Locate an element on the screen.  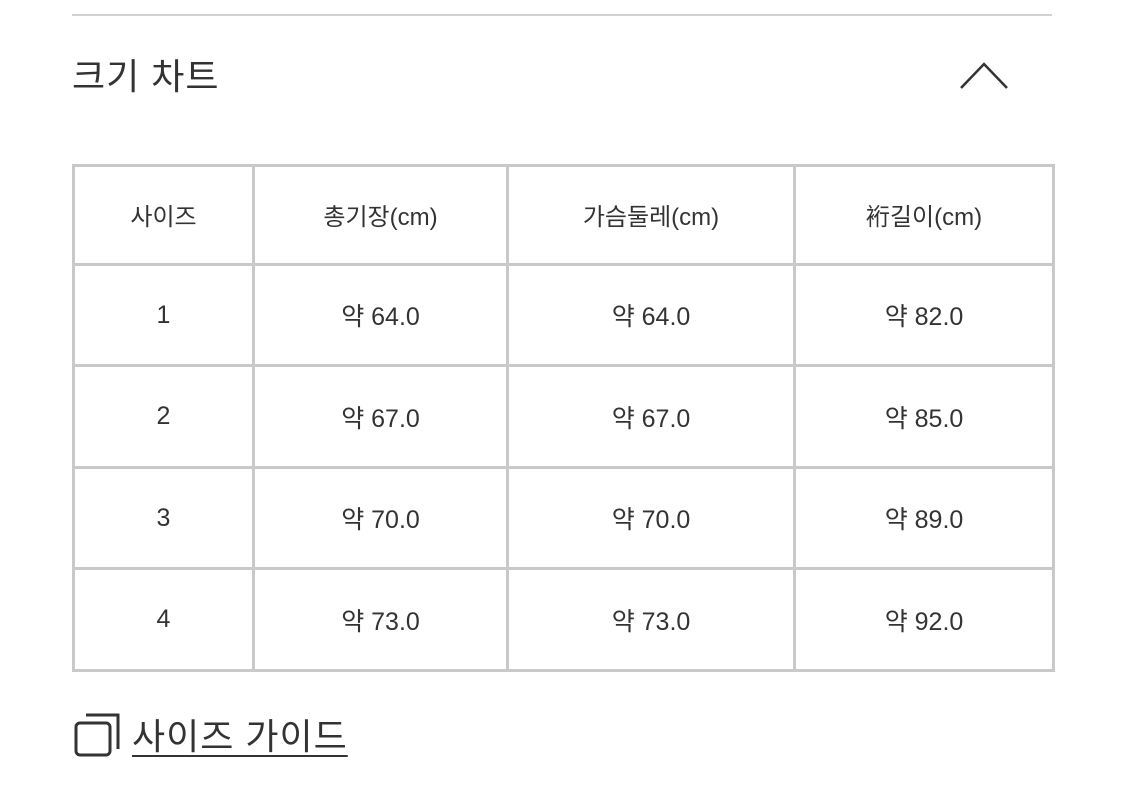
section-divider is located at coordinates (562, 15).